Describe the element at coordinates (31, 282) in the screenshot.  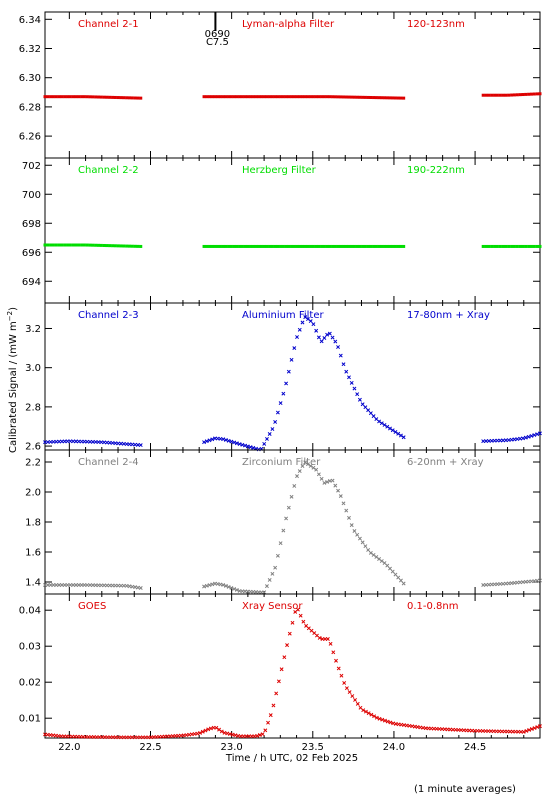
I see `y-tick-label: 694` at that location.